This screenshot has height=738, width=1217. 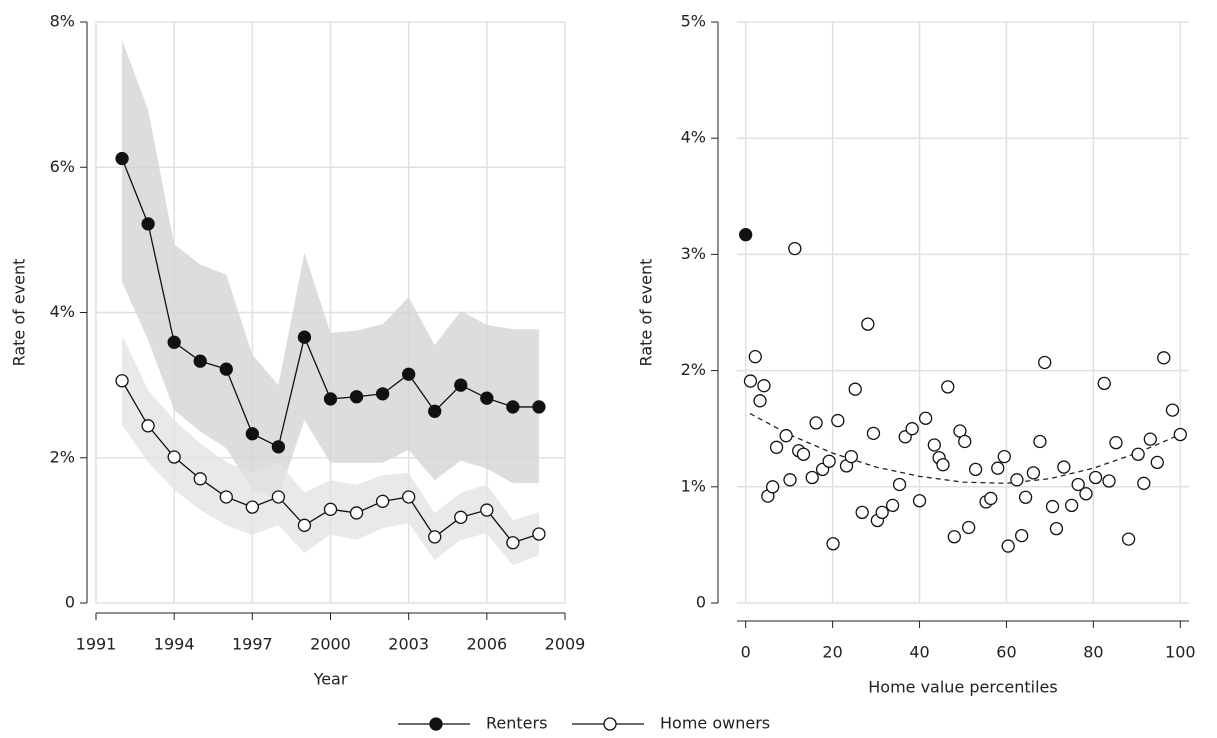 What do you see at coordinates (330, 679) in the screenshot?
I see `x-axis-label: Year` at bounding box center [330, 679].